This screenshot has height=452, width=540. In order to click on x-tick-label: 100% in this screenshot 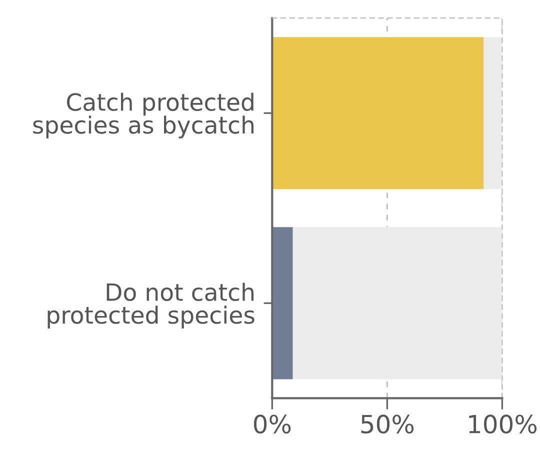, I will do `click(503, 424)`.